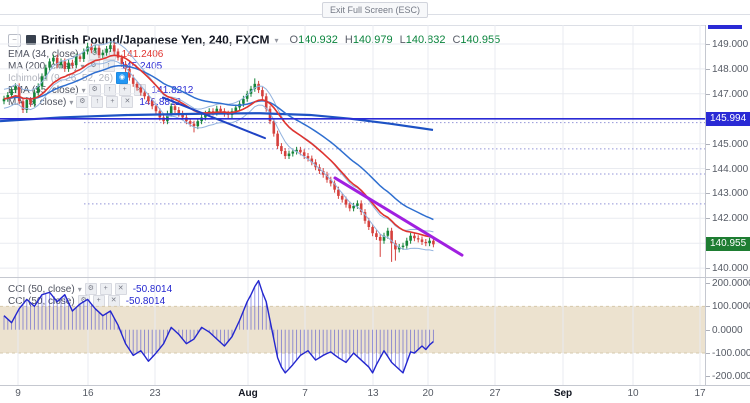 The image size is (750, 403). I want to click on eye-icon: ◉, so click(122, 78).